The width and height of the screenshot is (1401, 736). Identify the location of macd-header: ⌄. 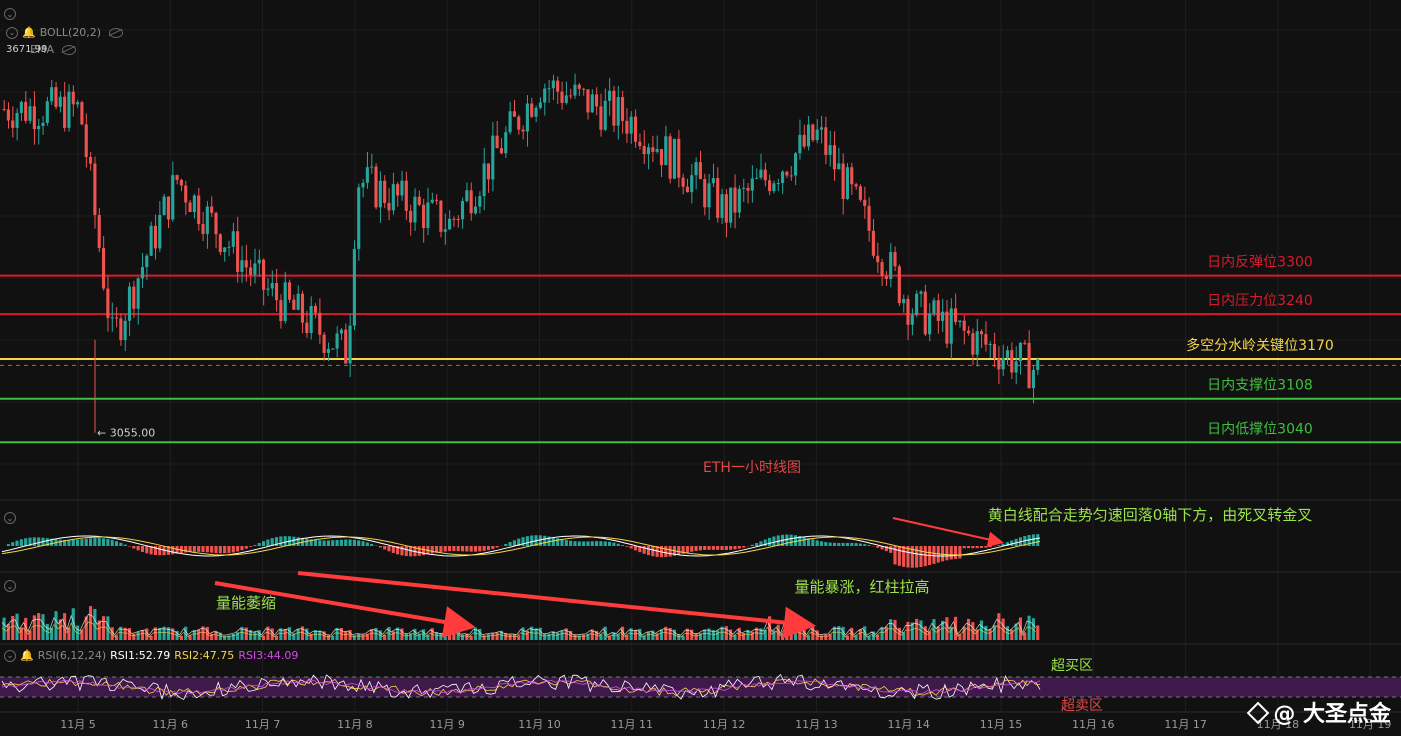
(10, 518).